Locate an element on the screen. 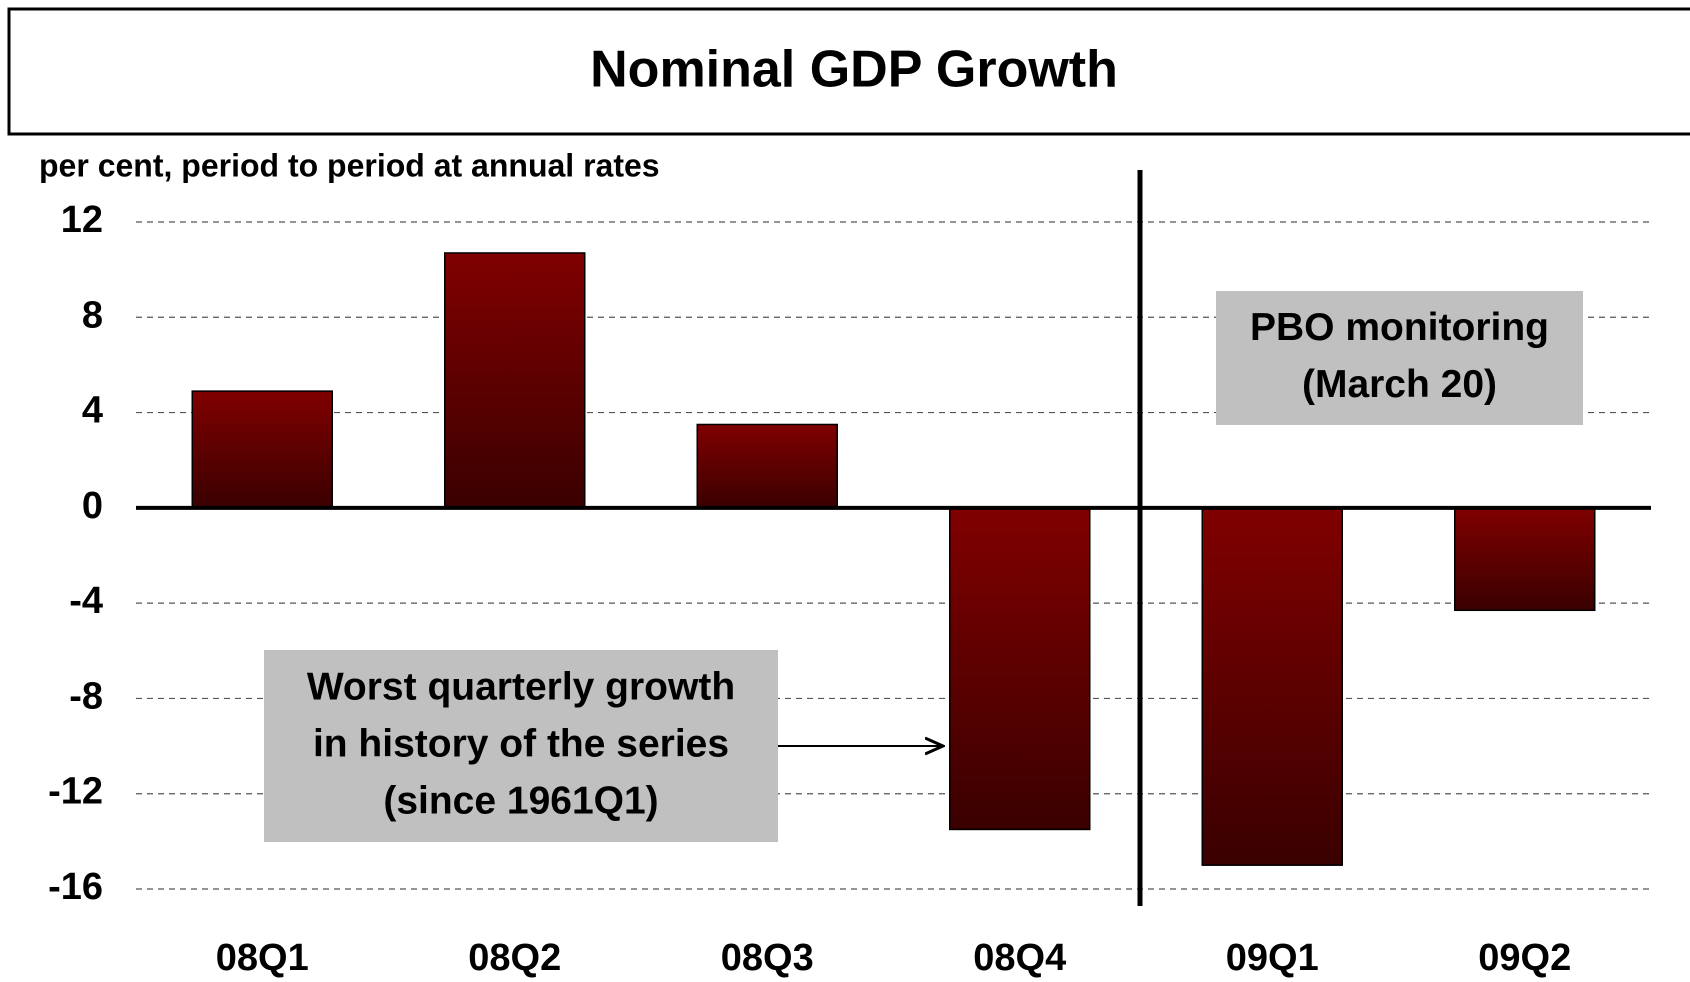 The image size is (1690, 982). y-tick-label: 0 is located at coordinates (92, 506).